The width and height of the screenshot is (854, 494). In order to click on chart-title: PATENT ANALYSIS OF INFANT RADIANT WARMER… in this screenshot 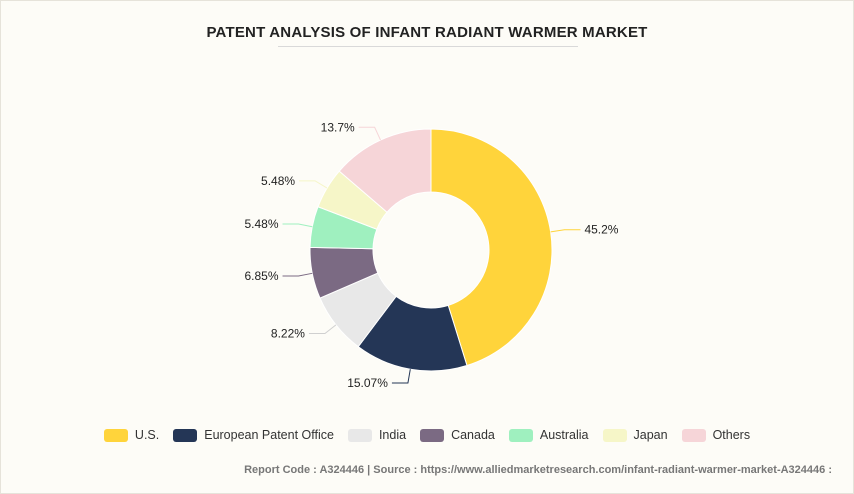, I will do `click(427, 32)`.